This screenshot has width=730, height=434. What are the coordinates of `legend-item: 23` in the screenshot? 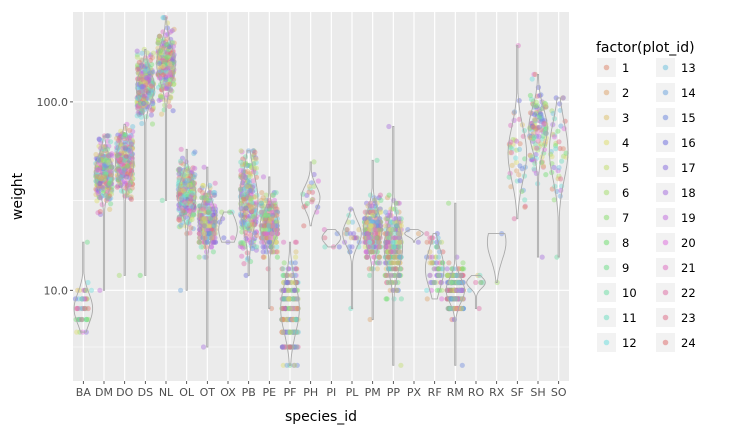 It's located at (676, 317).